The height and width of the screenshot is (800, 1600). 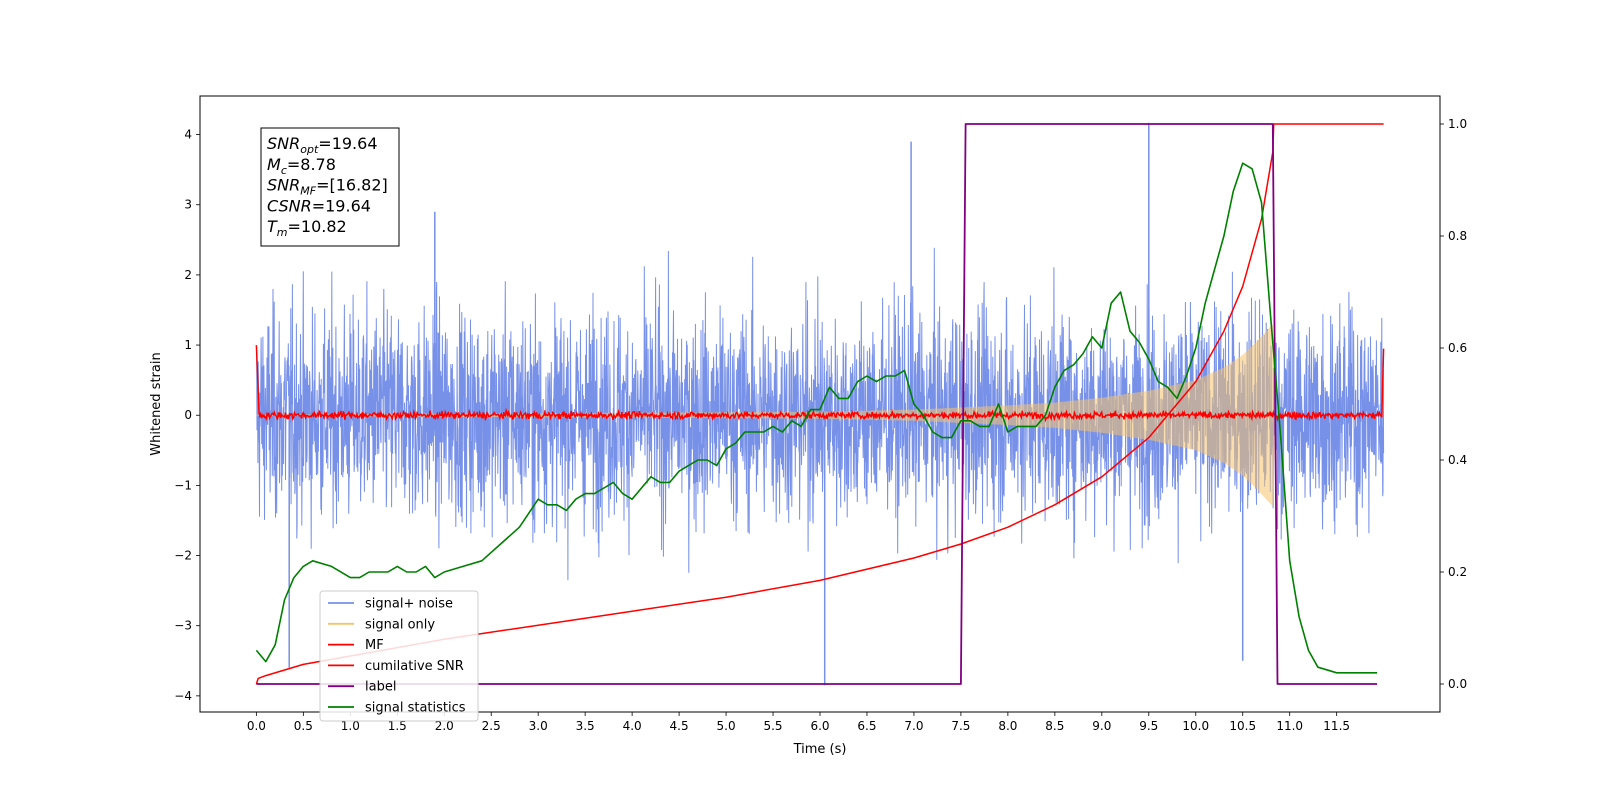 What do you see at coordinates (491, 726) in the screenshot?
I see `x-tick-label: 2.5` at bounding box center [491, 726].